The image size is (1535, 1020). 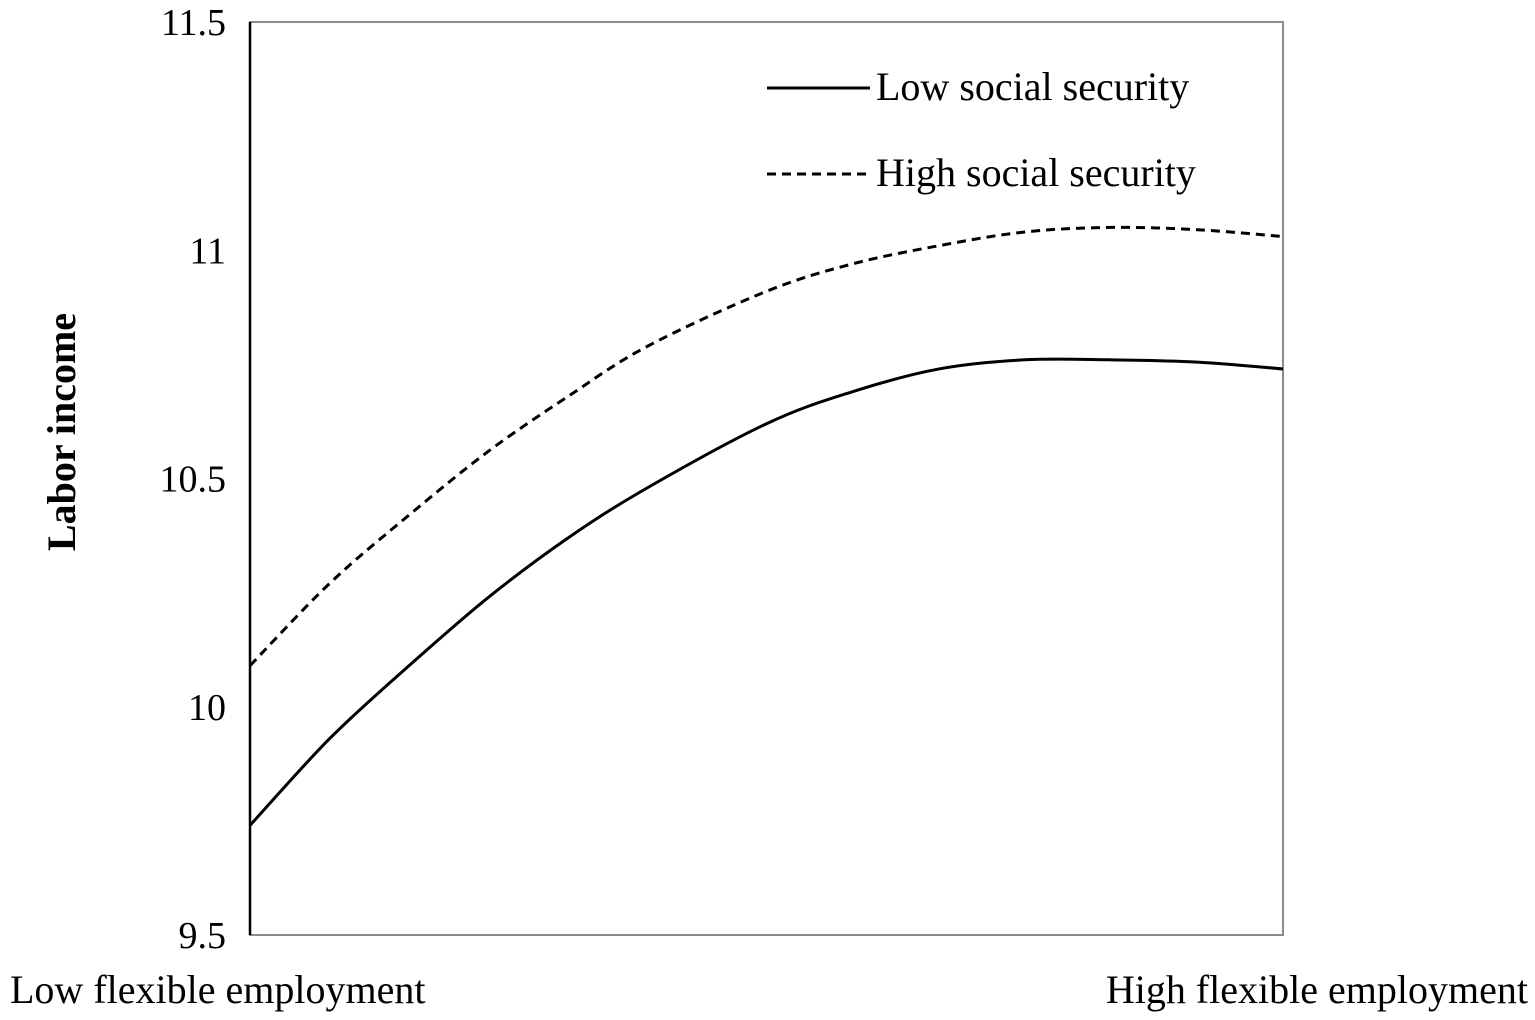 I want to click on y-axis-title: Labor income, so click(x=61, y=432).